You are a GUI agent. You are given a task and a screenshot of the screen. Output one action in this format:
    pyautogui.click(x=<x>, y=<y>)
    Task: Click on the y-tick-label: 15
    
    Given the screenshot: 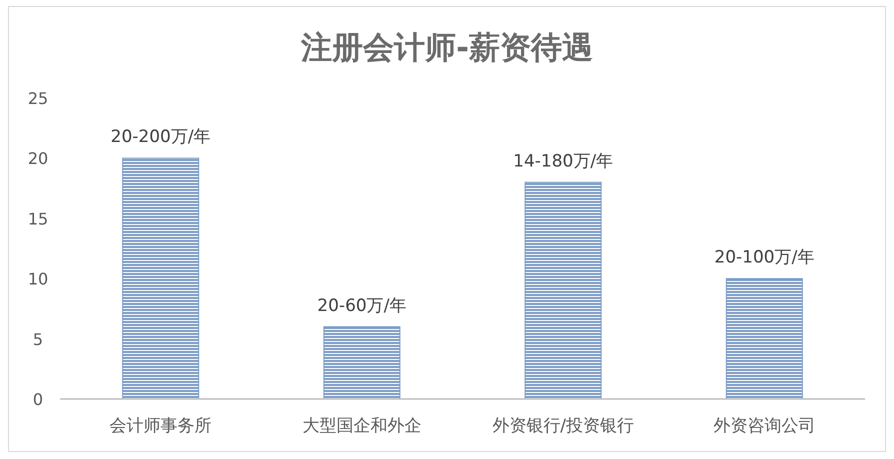 What is the action you would take?
    pyautogui.click(x=38, y=218)
    